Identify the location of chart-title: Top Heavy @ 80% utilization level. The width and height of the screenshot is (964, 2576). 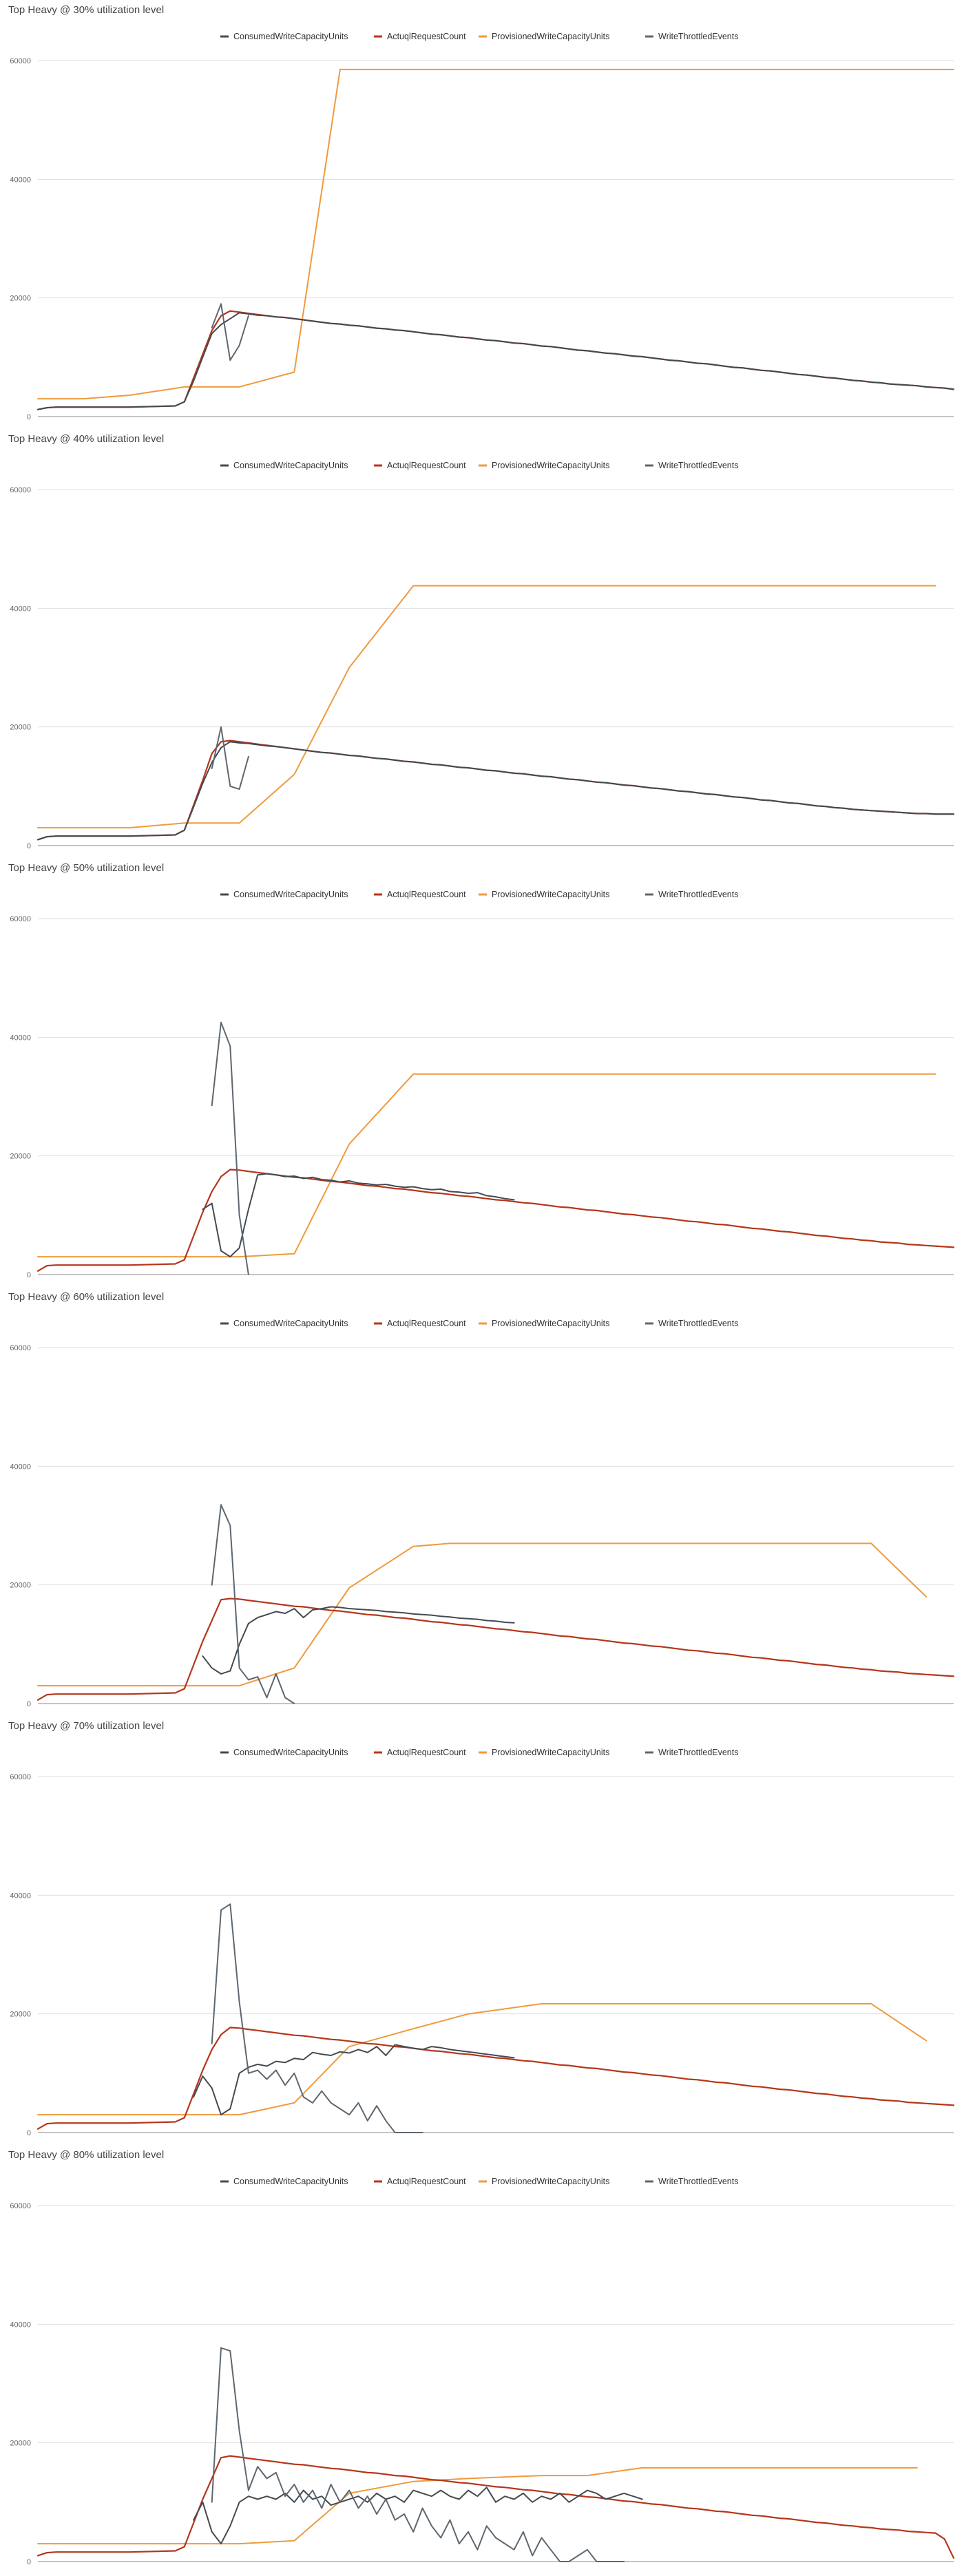
(86, 2155).